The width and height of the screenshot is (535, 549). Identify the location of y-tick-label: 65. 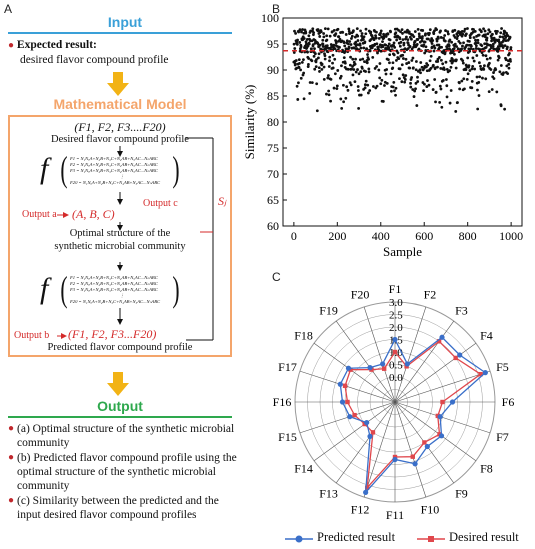
(273, 200).